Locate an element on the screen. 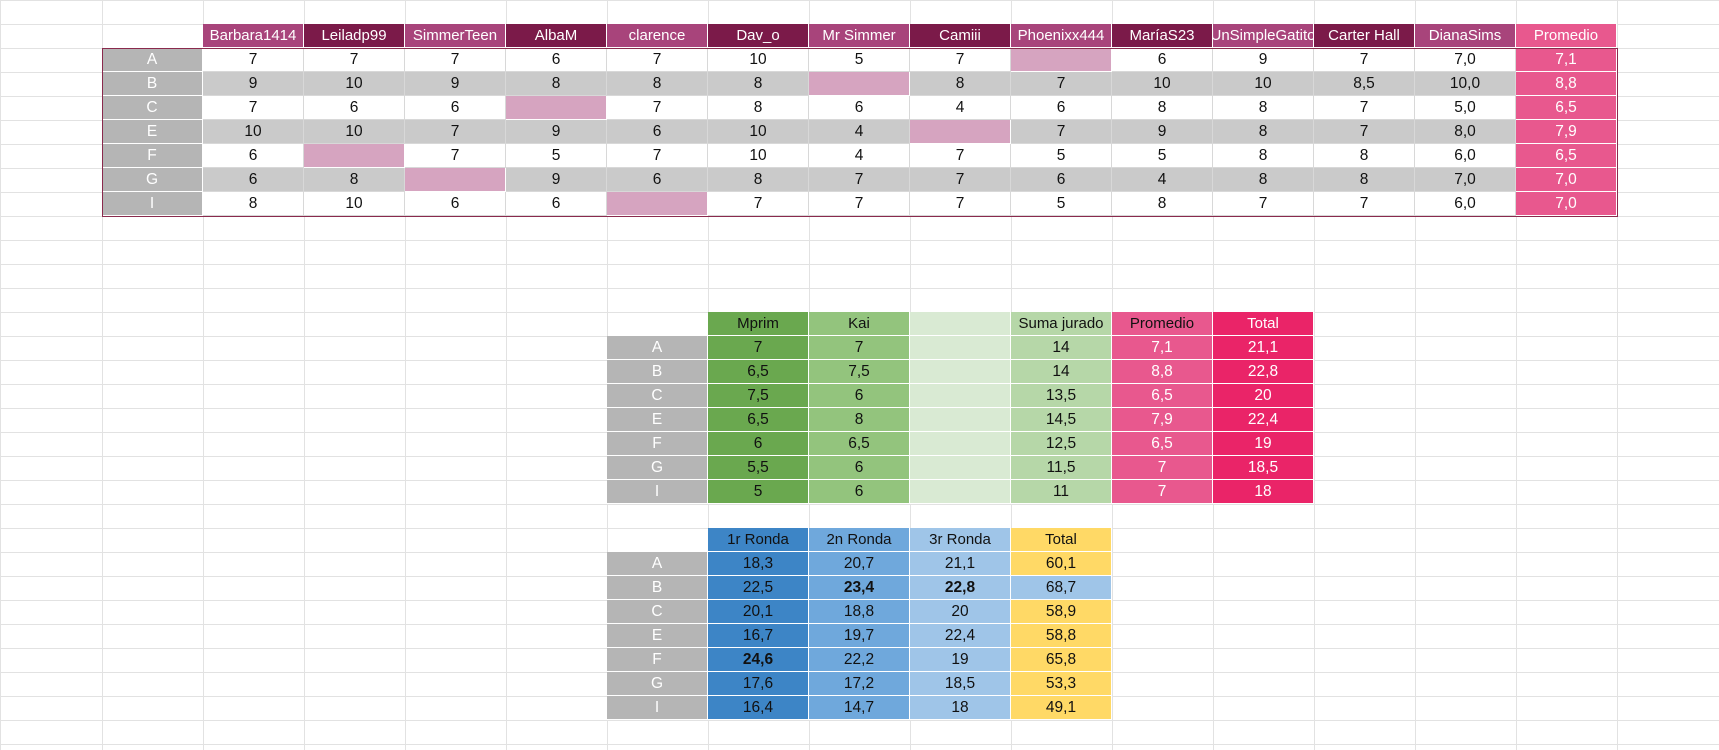 Image resolution: width=1719 pixels, height=750 pixels. votes-cell: 6,0 is located at coordinates (1465, 204).